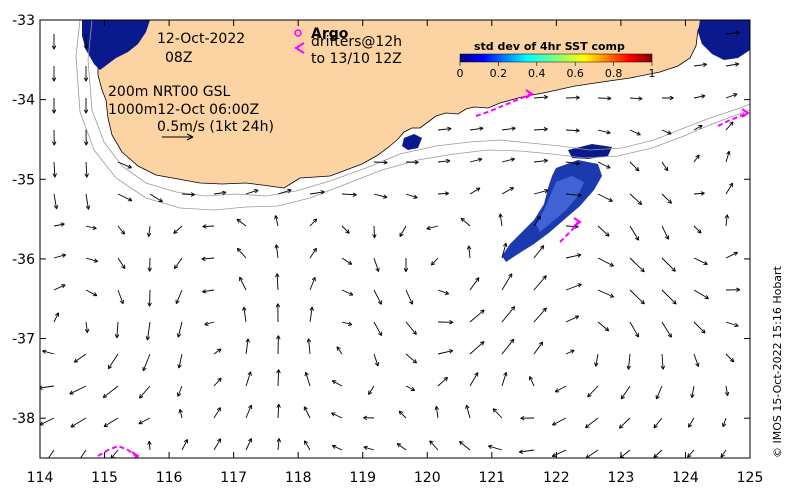 This screenshot has width=791, height=496. I want to click on colorbar-tick-label: 0.4, so click(537, 73).